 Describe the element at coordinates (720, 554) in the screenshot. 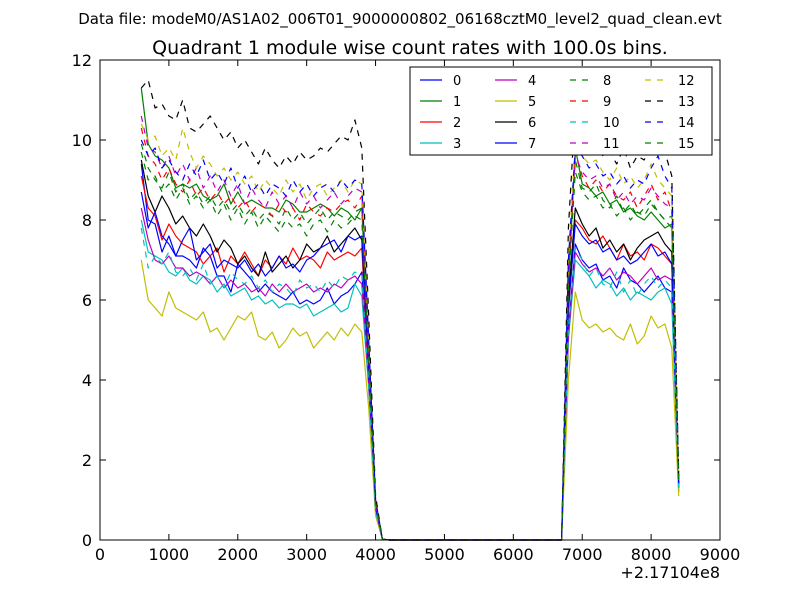

I see `x-tick-label: 9000` at that location.